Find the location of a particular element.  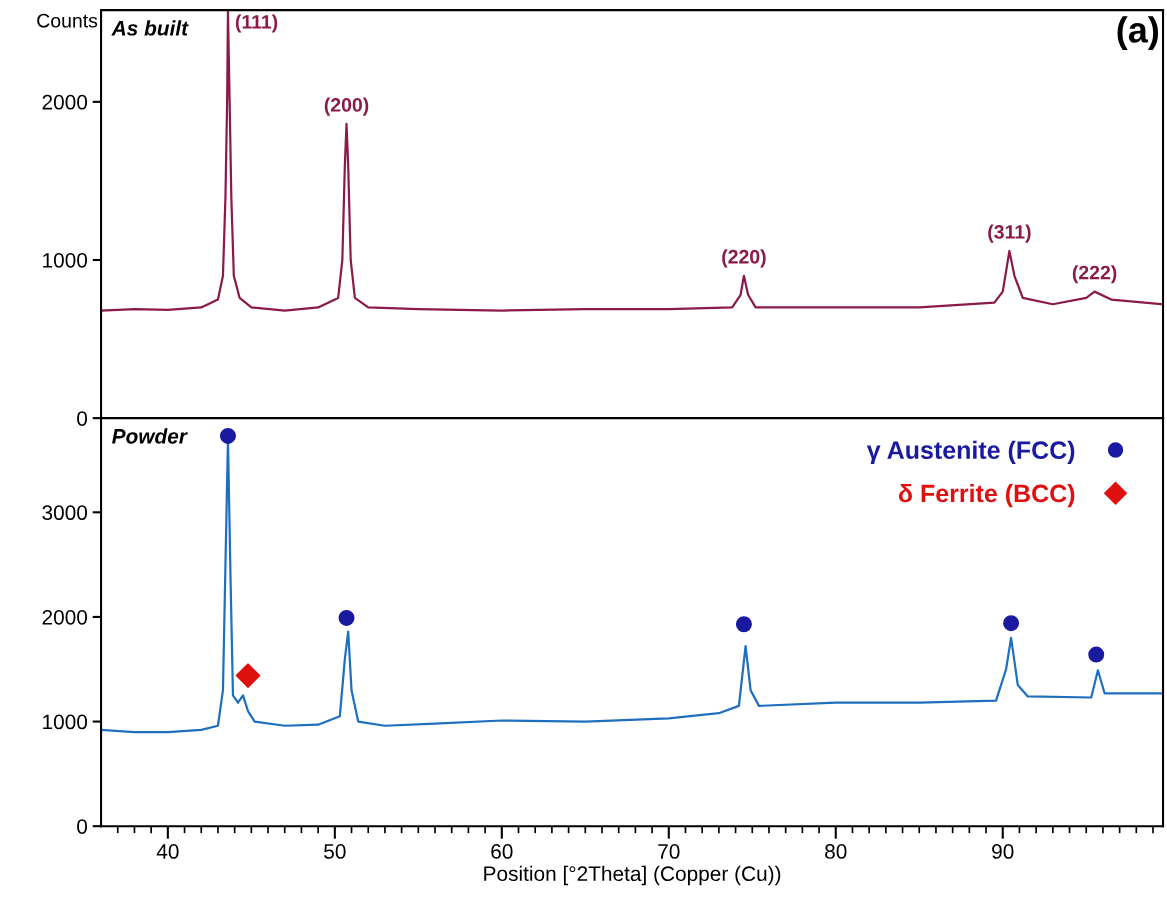

annotation: (111) is located at coordinates (256, 23).